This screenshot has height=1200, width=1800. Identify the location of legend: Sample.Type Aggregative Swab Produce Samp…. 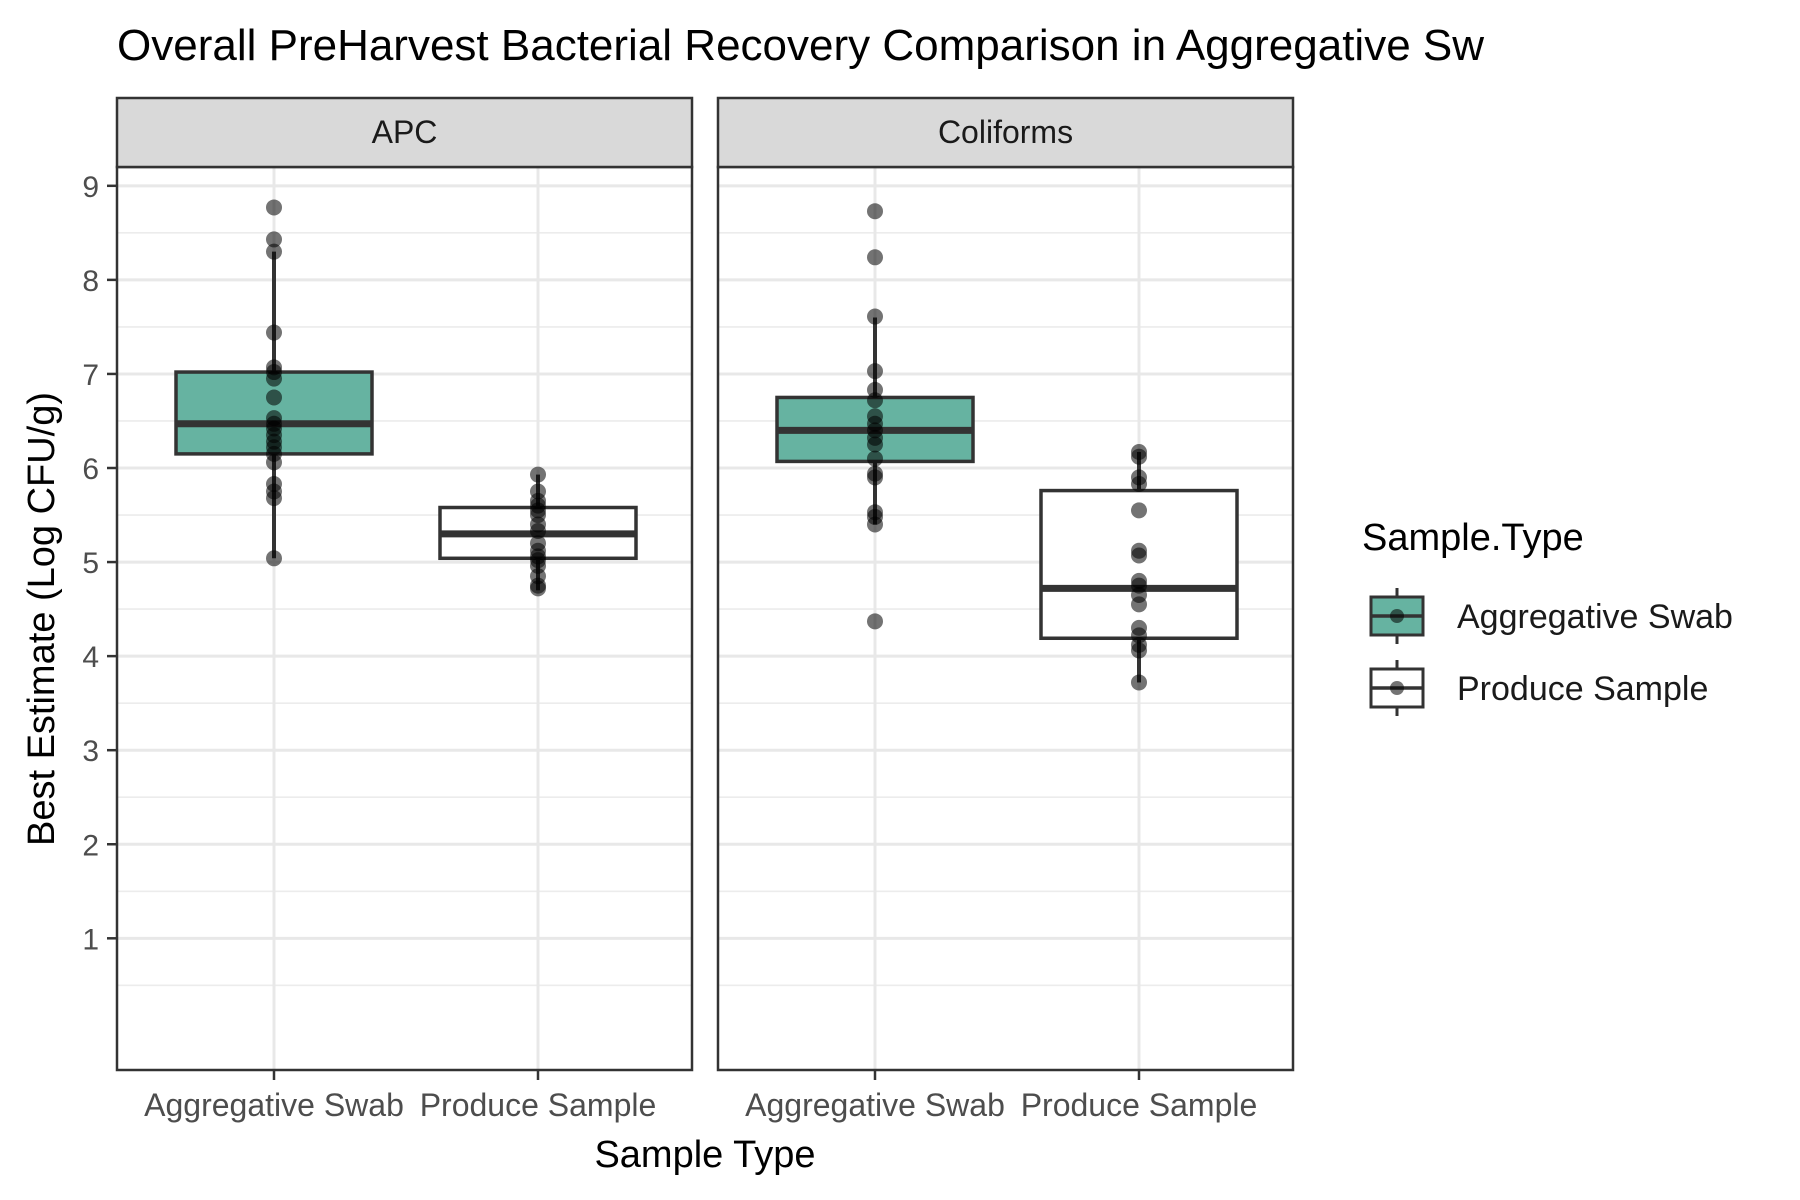
(1547, 616).